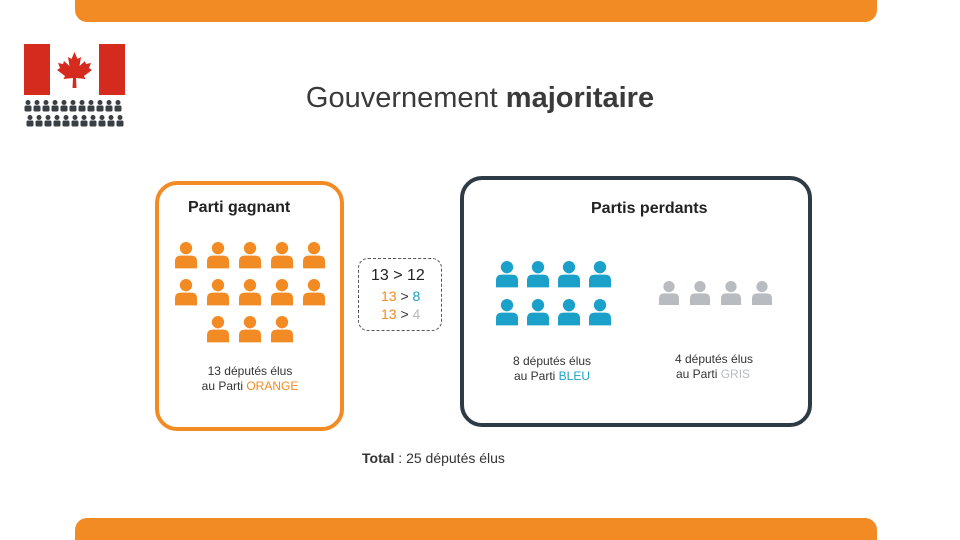 Image resolution: width=960 pixels, height=540 pixels. Describe the element at coordinates (74, 69) in the screenshot. I see `canada-flag-icon` at that location.